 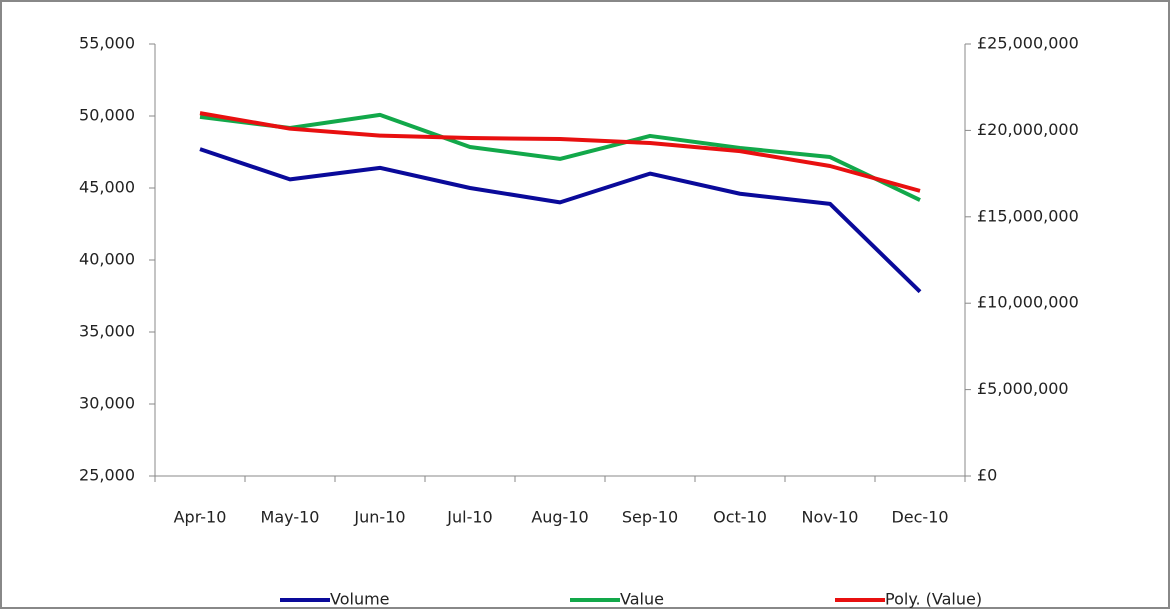 I want to click on x-tick-label: Jun-10, so click(x=379, y=517).